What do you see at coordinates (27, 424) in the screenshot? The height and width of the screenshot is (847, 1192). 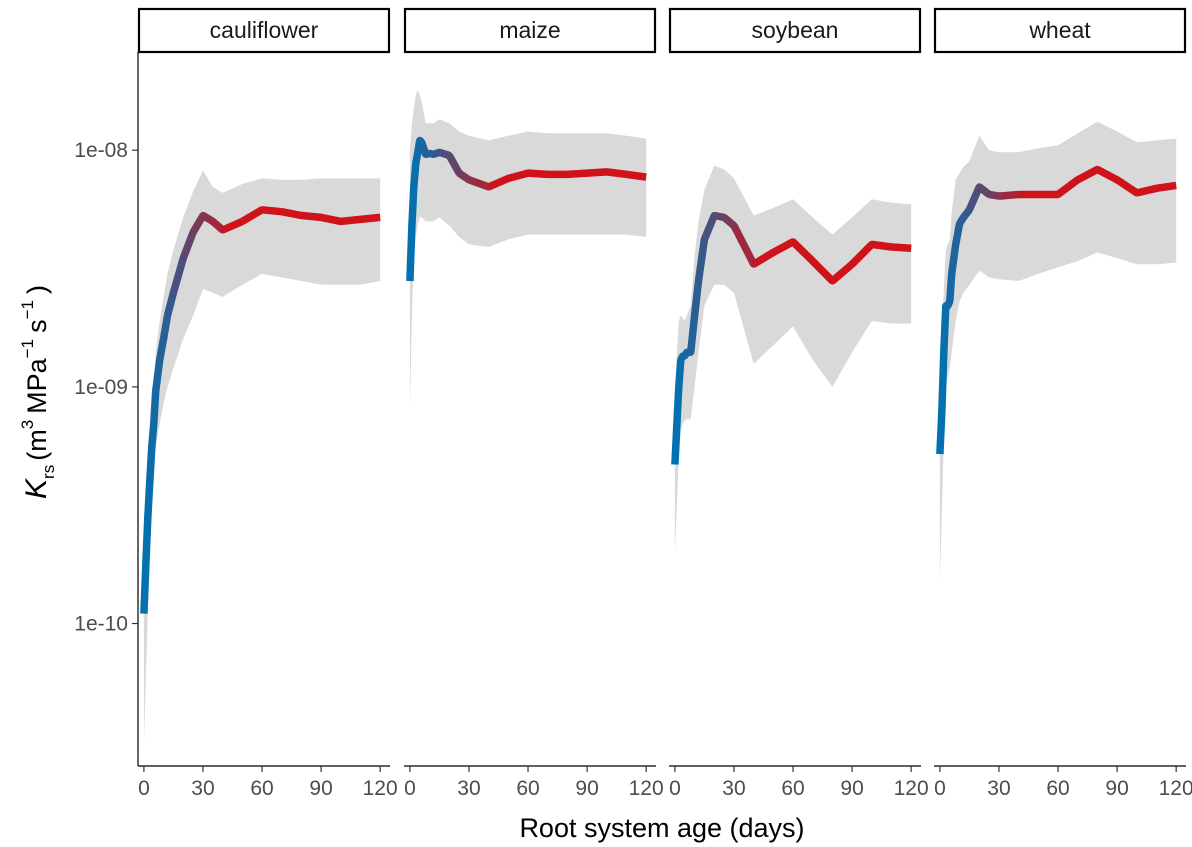 I see `y-title-exp1: 3` at bounding box center [27, 424].